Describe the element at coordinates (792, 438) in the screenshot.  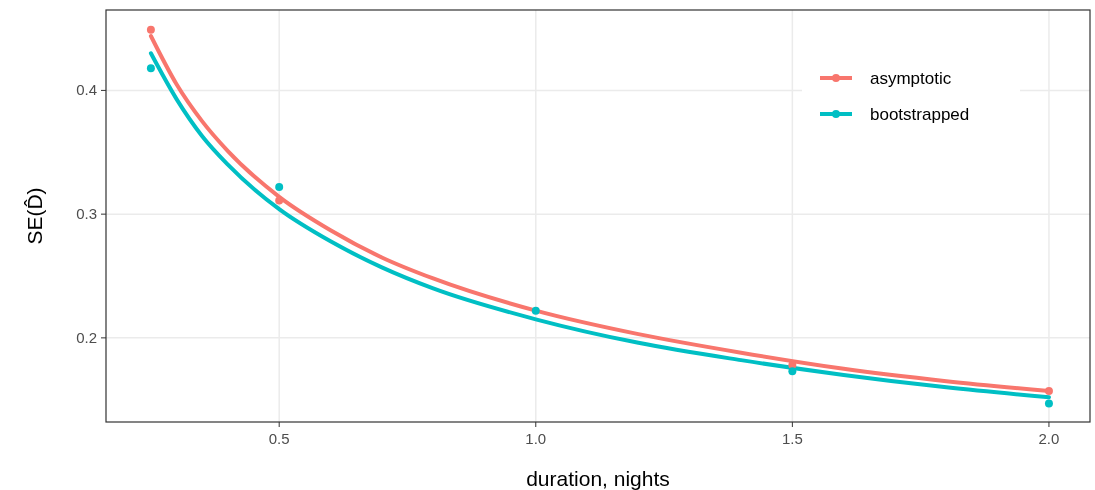
I see `x-tick-label: 1.5` at that location.